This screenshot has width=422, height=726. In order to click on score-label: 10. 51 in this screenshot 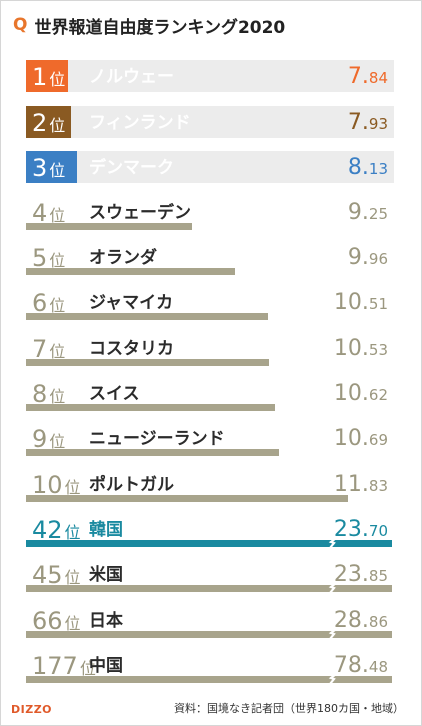, I will do `click(361, 303)`.